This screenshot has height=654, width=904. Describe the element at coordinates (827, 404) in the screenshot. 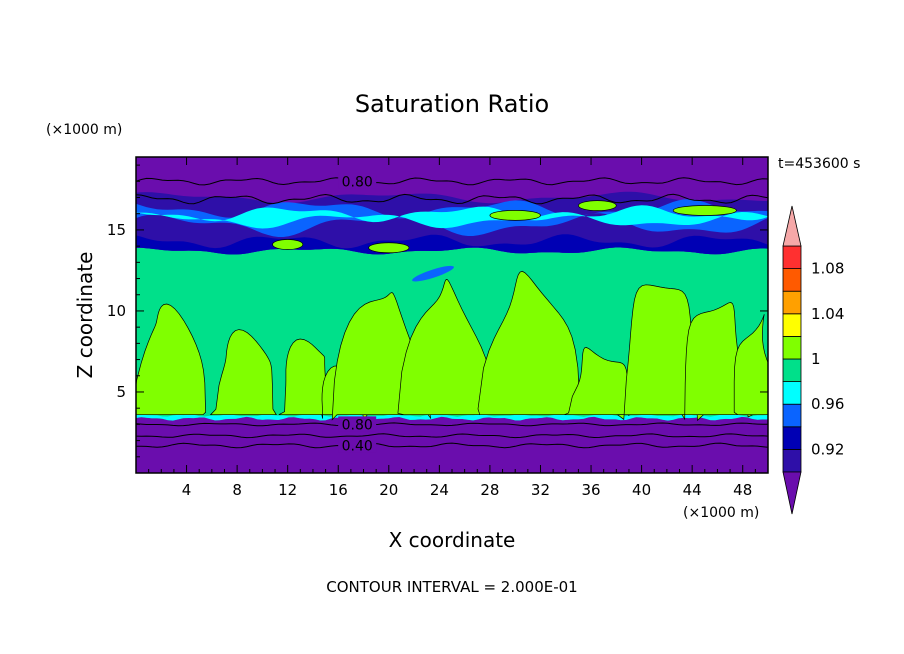

I see `colorbar-label: 0.96` at that location.